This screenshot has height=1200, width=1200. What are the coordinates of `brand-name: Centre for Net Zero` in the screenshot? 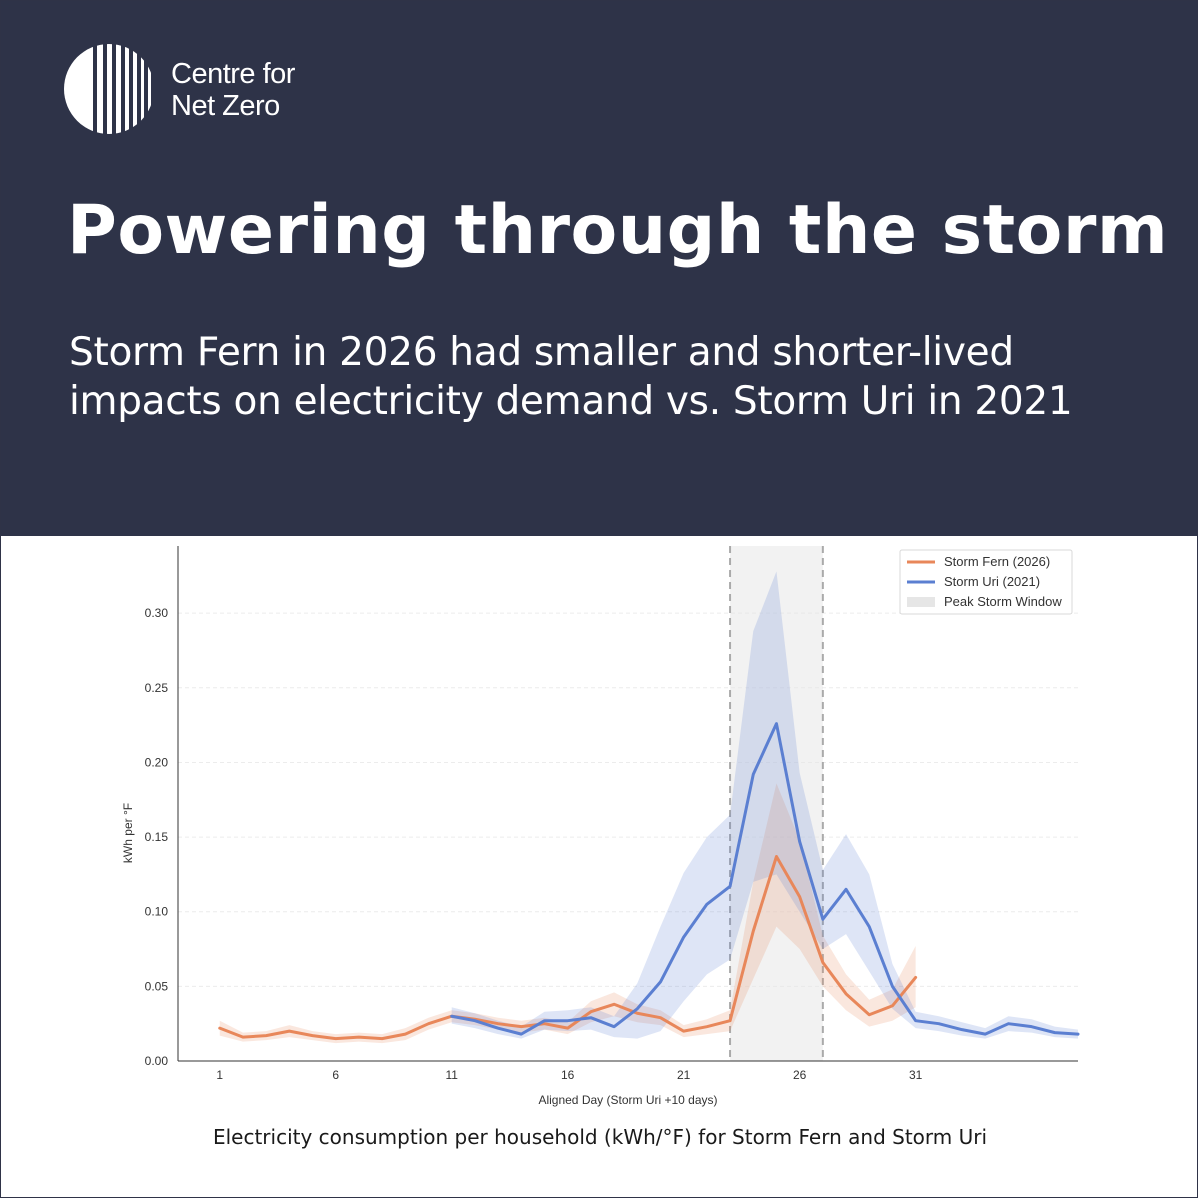 It's located at (233, 90).